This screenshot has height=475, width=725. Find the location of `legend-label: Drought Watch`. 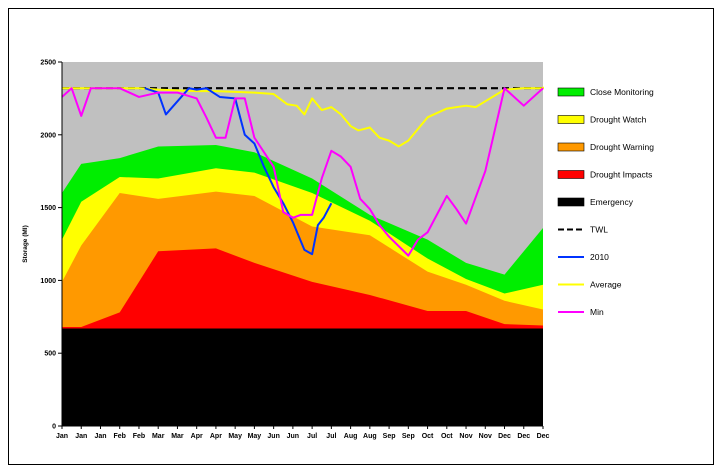

legend-label: Drought Watch is located at coordinates (618, 120).